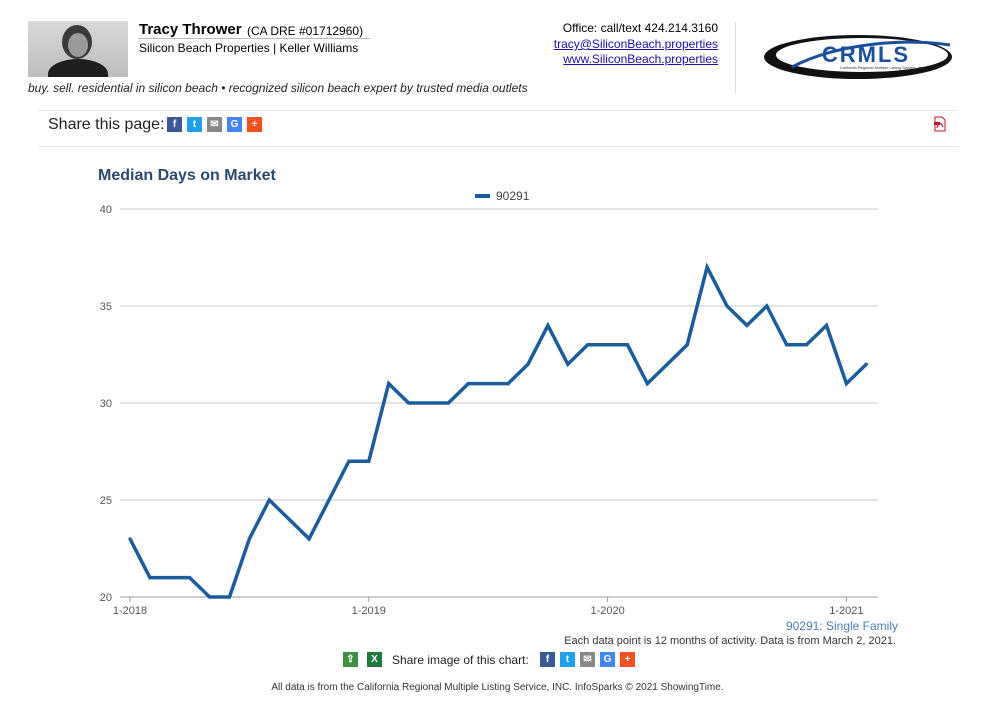 This screenshot has width=995, height=708. What do you see at coordinates (635, 44) in the screenshot?
I see `email-link: tracy@SiliconBeach.properties` at bounding box center [635, 44].